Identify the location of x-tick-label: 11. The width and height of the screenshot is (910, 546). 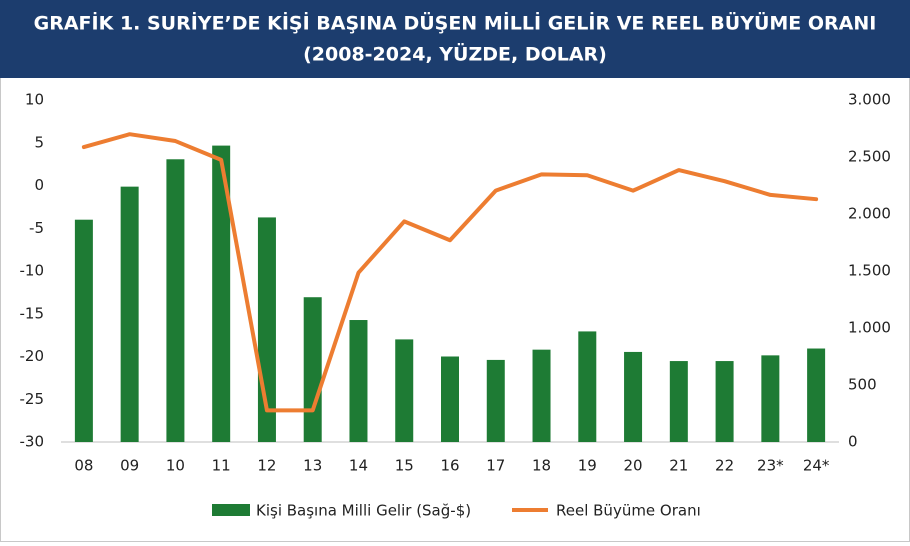
(221, 466).